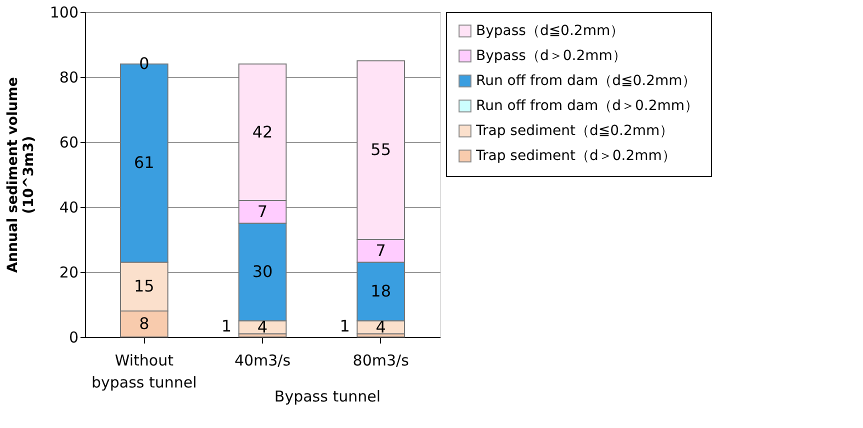 This screenshot has height=428, width=863. What do you see at coordinates (586, 81) in the screenshot?
I see `legend-label: Run off from dam（d≦0.2mm）` at bounding box center [586, 81].